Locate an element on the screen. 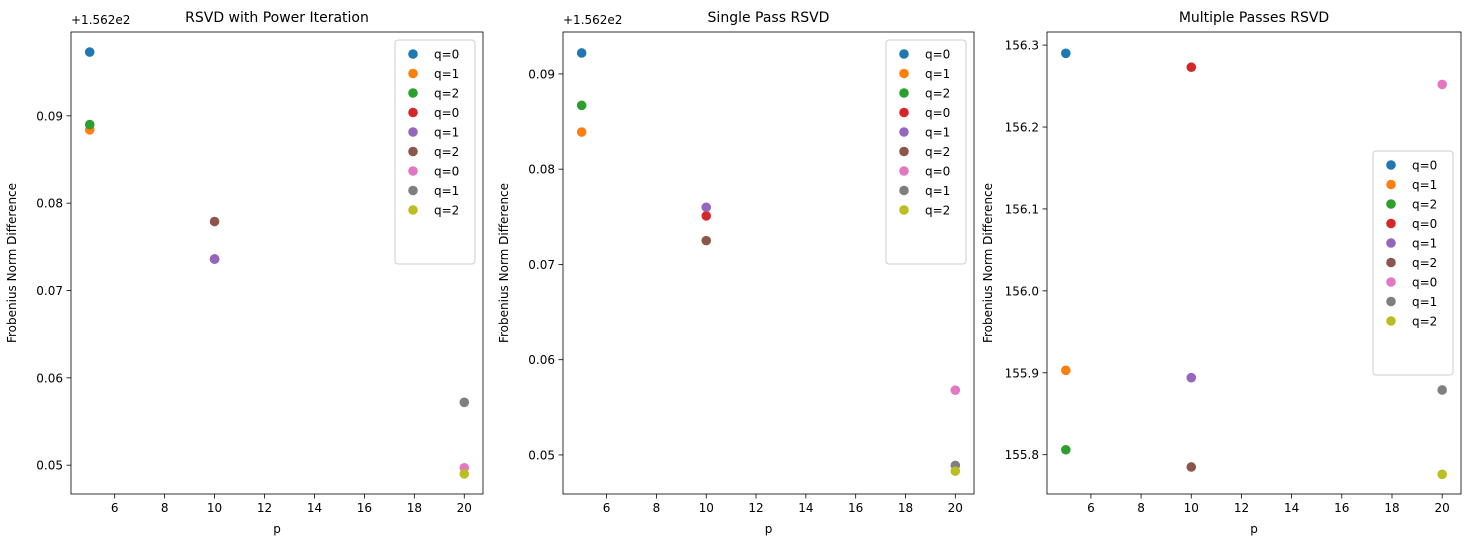 The height and width of the screenshot is (545, 1475). chart-title: Multiple Passes RSVD is located at coordinates (1254, 18).